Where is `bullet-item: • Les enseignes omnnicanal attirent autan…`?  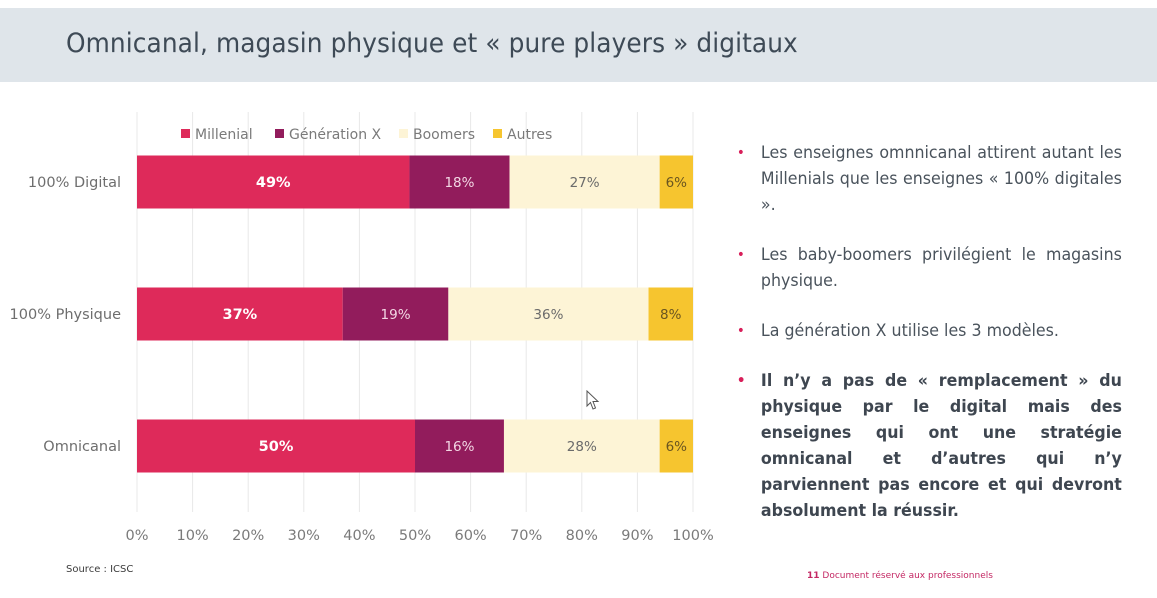
bullet-item: • Les enseignes omnnicanal attirent autan… is located at coordinates (928, 179).